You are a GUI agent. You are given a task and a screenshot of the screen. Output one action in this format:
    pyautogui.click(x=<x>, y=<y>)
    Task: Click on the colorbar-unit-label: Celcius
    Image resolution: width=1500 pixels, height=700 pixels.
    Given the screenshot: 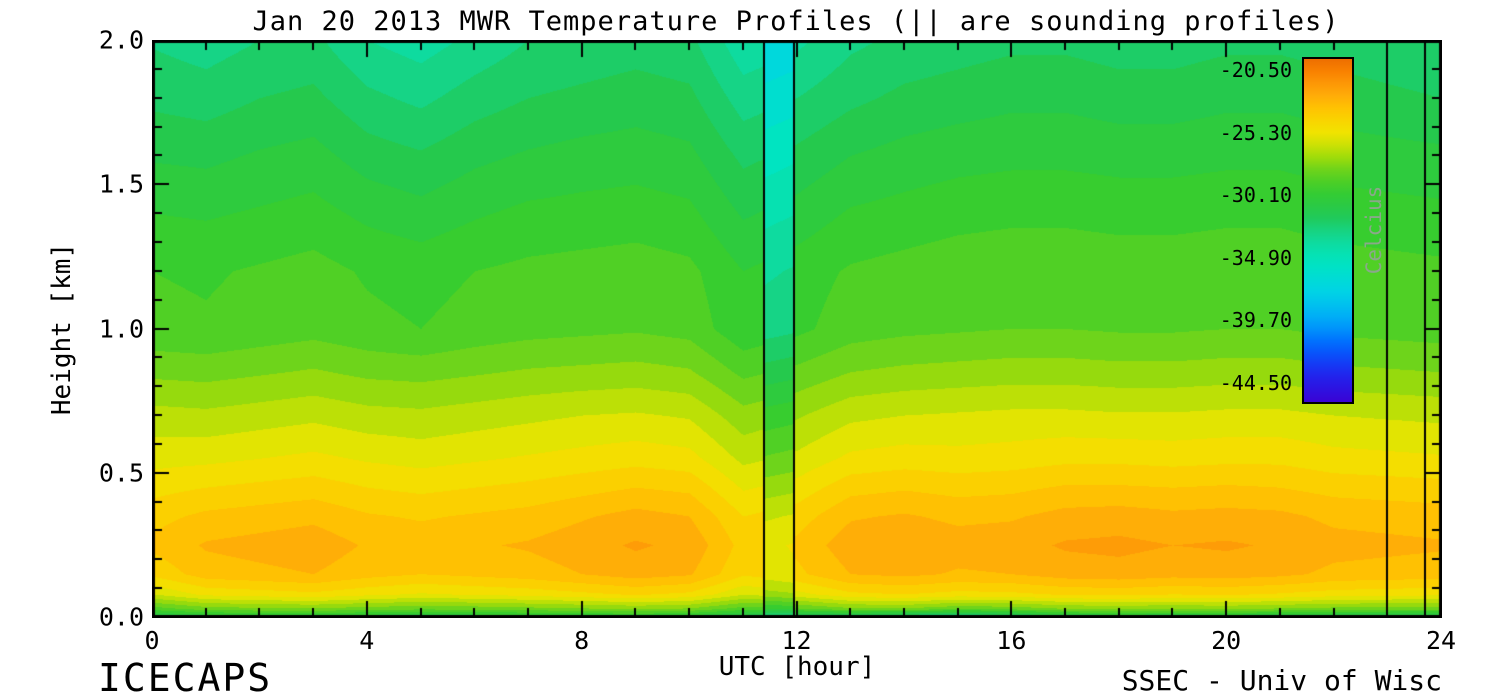 What is the action you would take?
    pyautogui.click(x=1374, y=230)
    